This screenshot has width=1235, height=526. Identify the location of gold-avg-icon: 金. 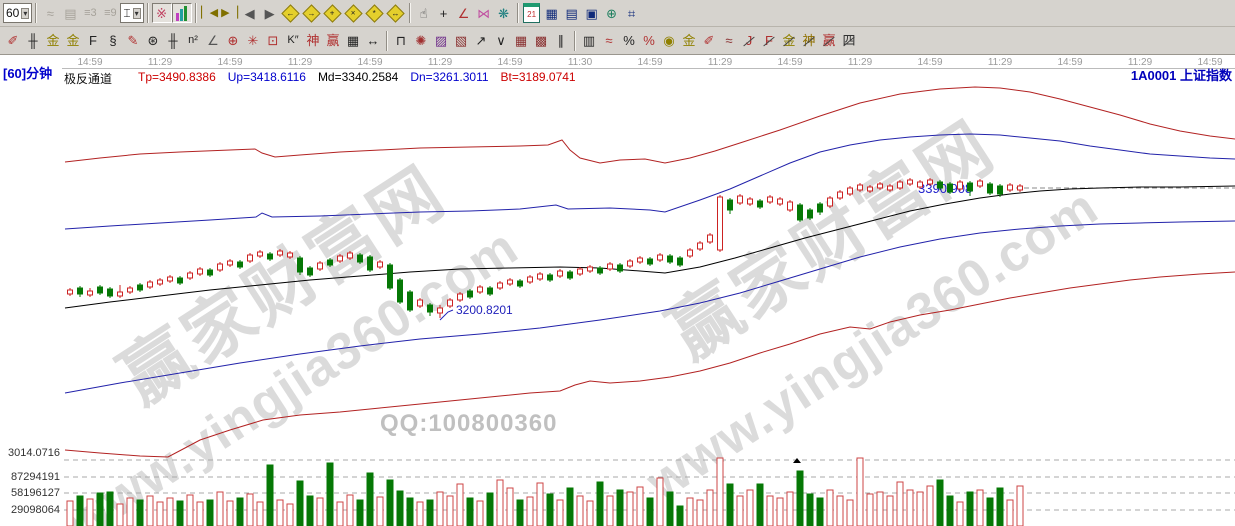
(689, 40).